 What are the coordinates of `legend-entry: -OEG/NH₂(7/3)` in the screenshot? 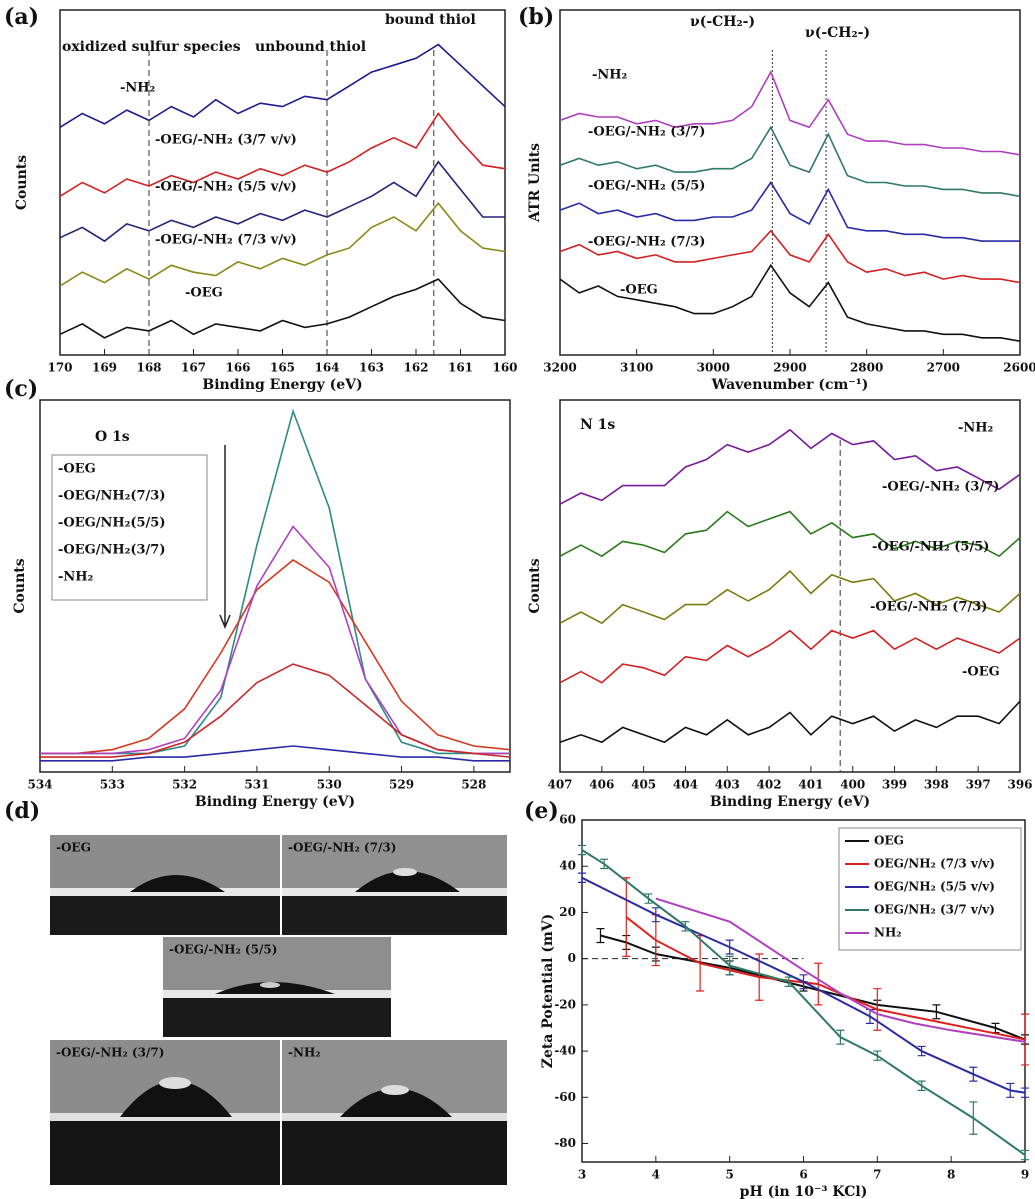 It's located at (111, 496).